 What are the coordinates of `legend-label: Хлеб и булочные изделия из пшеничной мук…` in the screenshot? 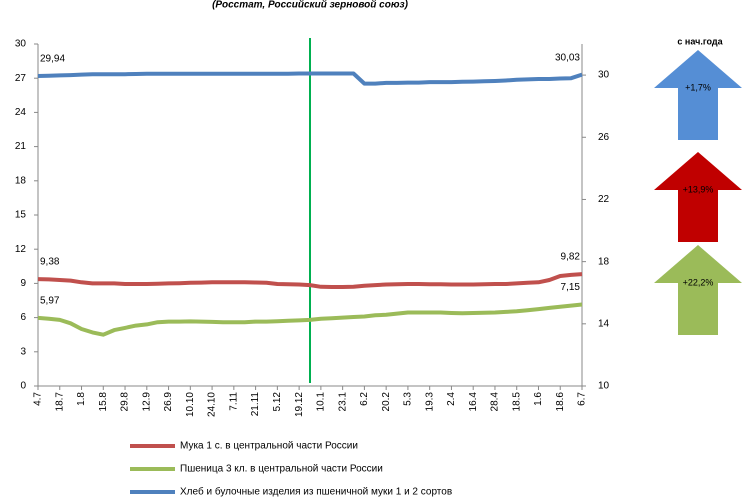 It's located at (316, 491).